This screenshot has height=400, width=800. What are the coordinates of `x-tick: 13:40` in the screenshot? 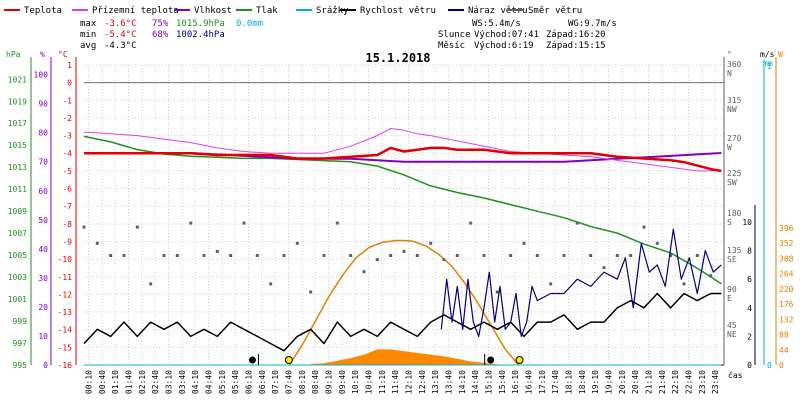 It's located at (449, 382).